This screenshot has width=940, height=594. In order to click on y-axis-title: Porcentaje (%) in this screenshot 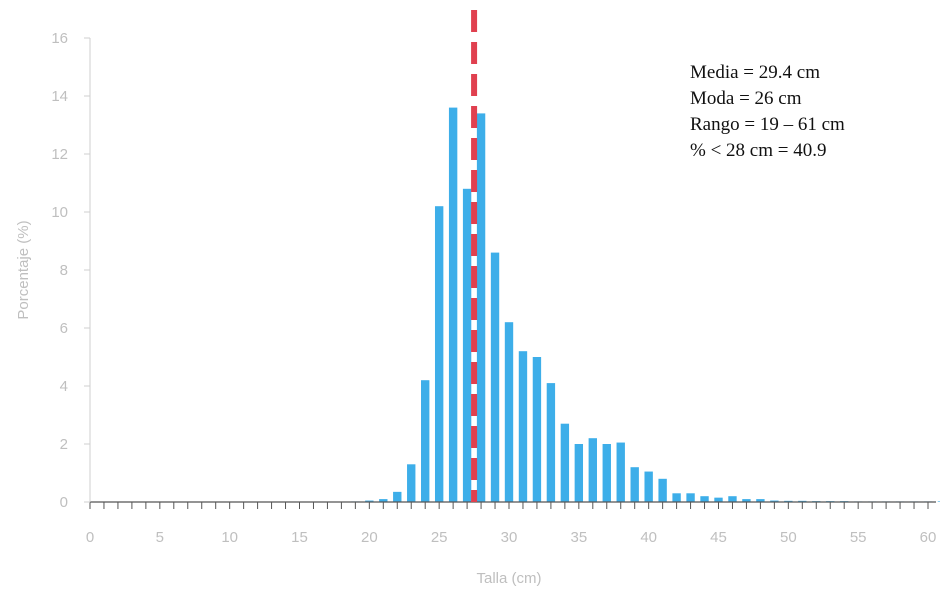, I will do `click(23, 269)`.